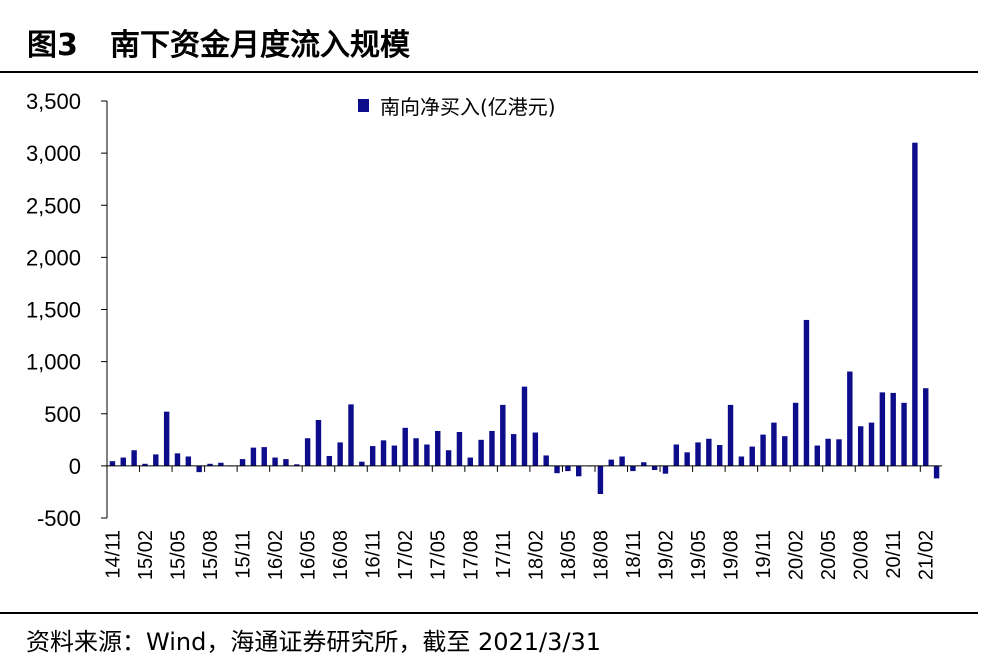 The width and height of the screenshot is (984, 664). Describe the element at coordinates (52, 45) in the screenshot. I see `figure-number: 图3` at that location.